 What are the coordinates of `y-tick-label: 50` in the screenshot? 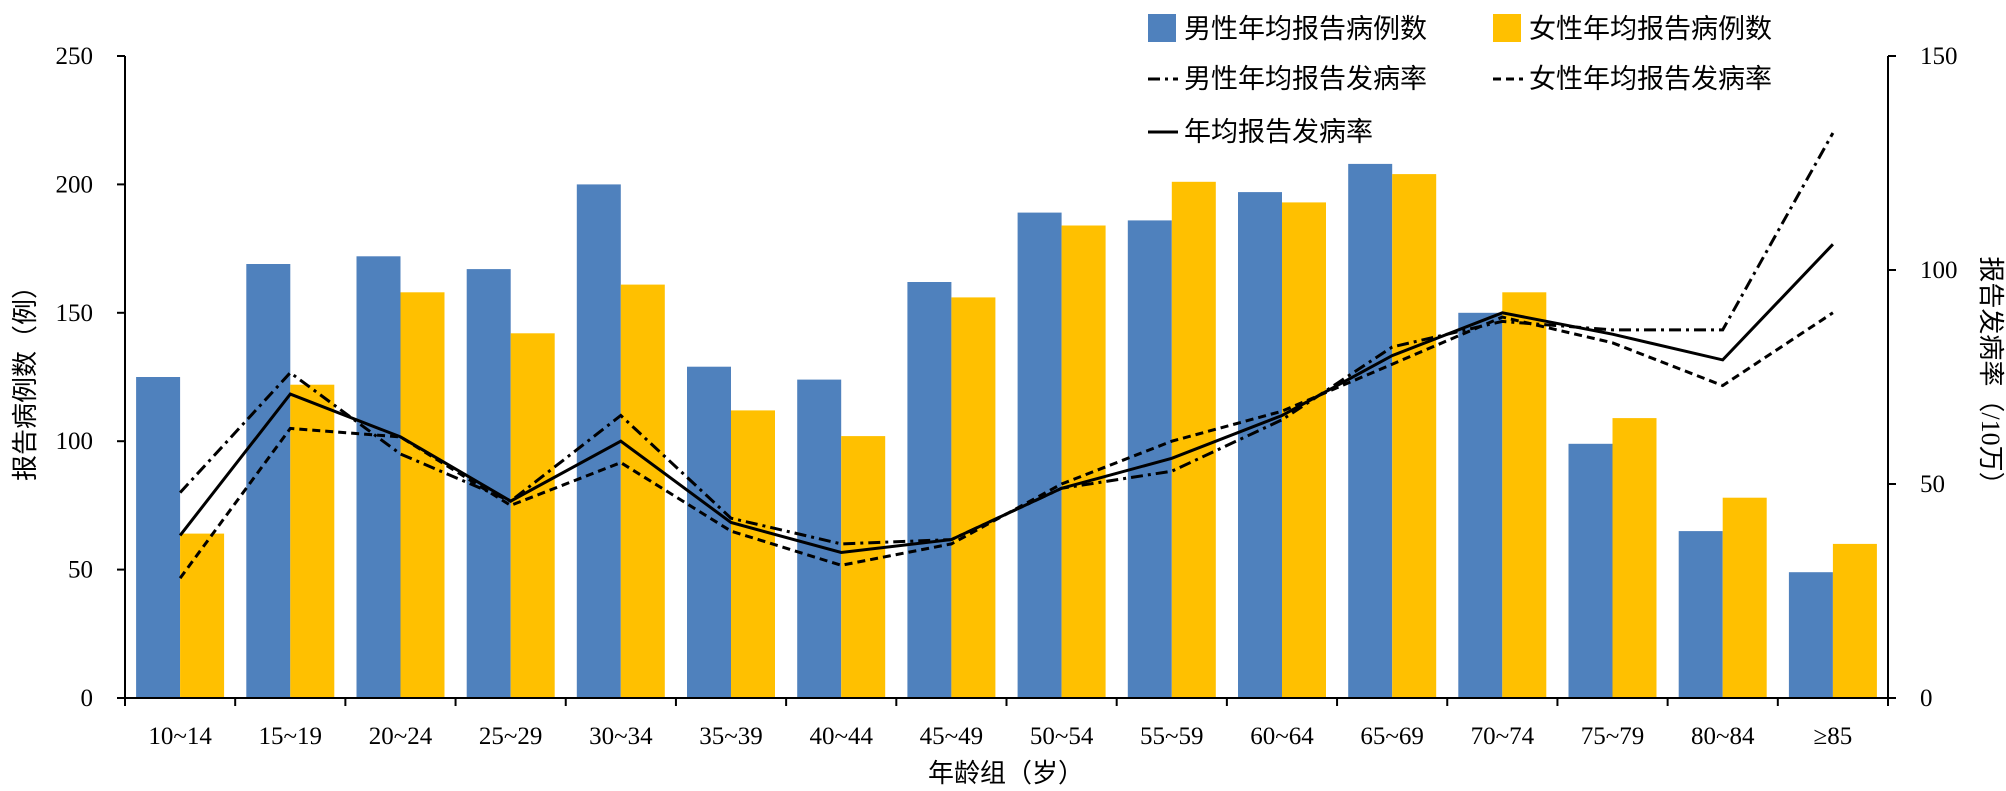 It's located at (80, 570).